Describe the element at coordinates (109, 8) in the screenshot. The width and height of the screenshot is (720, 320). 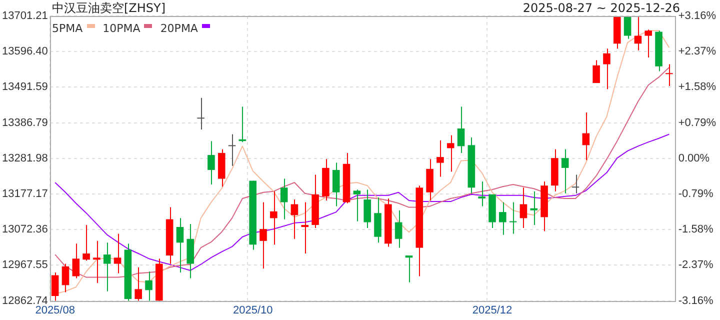
I see `chart-title: 中汉豆油卖空[ZHSY]` at that location.